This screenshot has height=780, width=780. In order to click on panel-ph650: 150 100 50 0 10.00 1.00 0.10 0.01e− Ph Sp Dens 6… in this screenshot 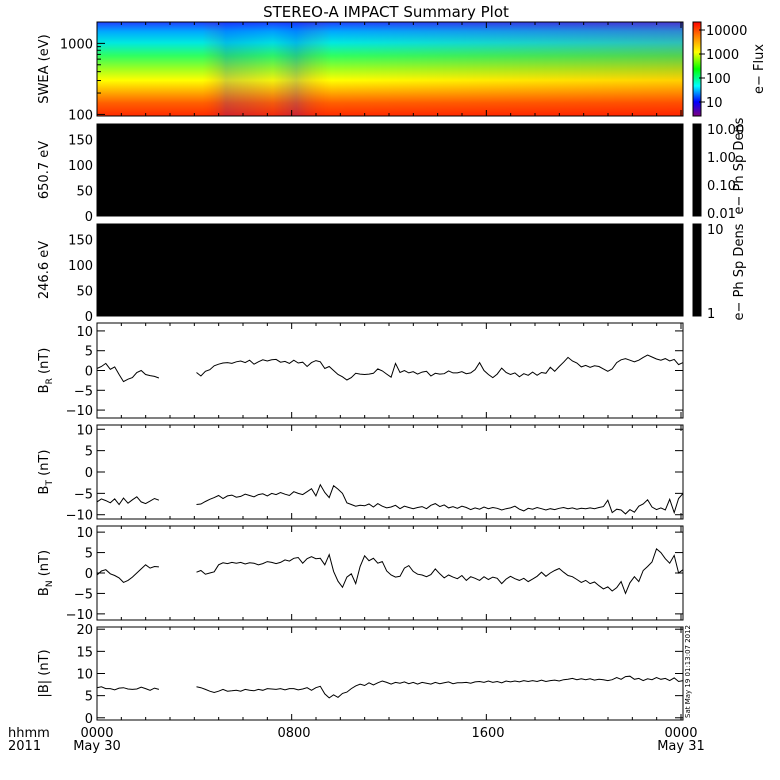, I will do `click(392, 171)`.